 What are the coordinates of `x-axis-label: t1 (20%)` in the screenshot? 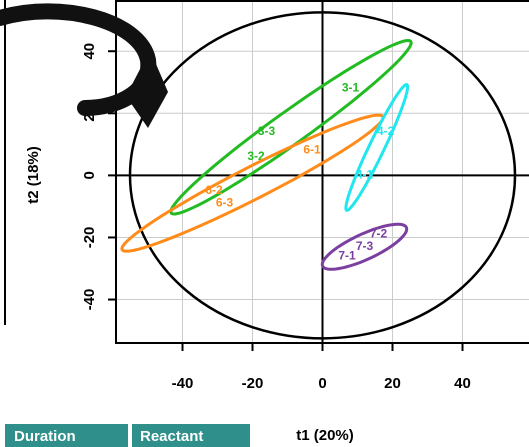 It's located at (325, 435).